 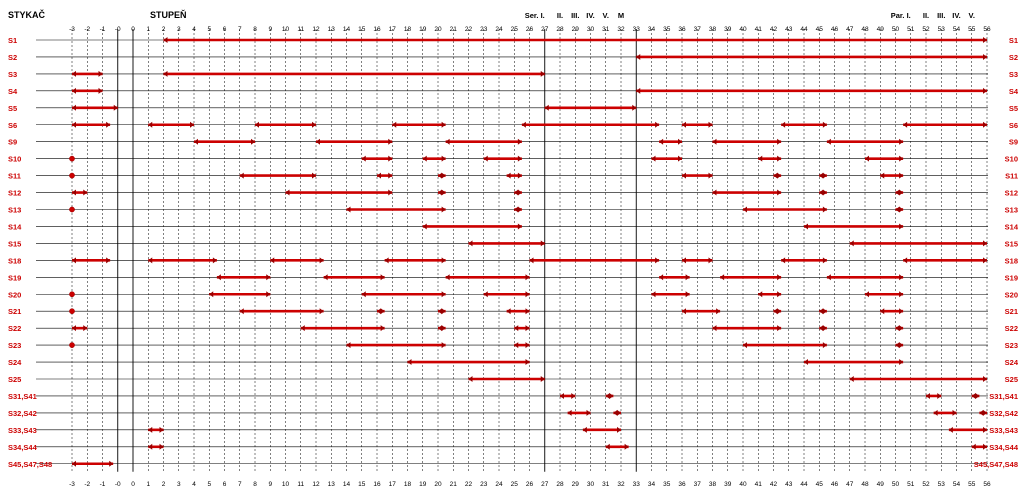 I want to click on step-tick-label: 17, so click(x=393, y=484).